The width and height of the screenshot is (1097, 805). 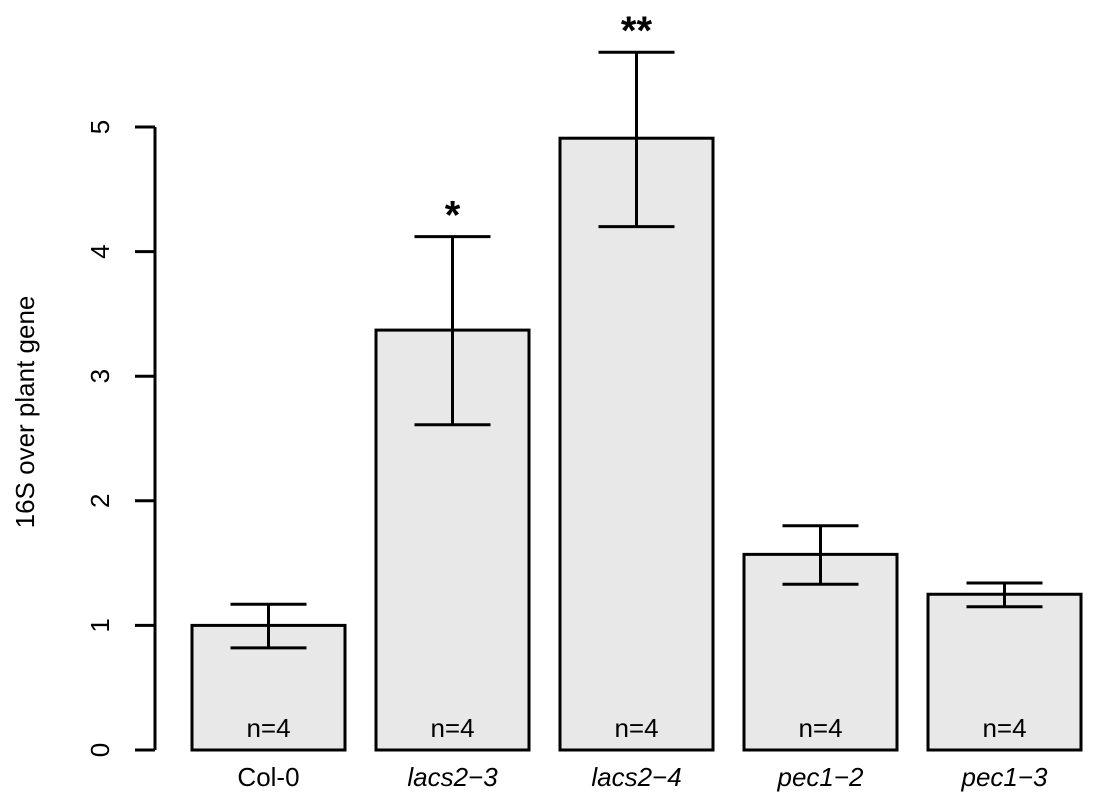 What do you see at coordinates (100, 750) in the screenshot?
I see `y-tick-label: 0` at bounding box center [100, 750].